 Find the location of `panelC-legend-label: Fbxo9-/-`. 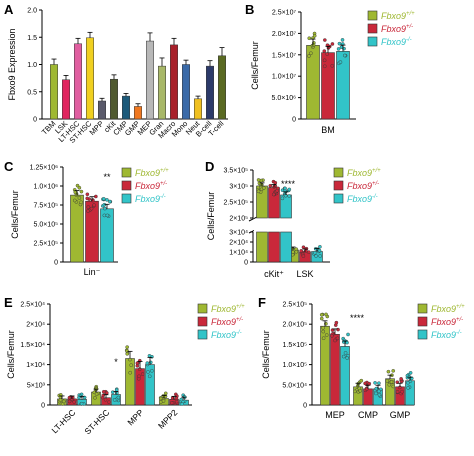

panelC-legend-label: Fbxo9-/- is located at coordinates (150, 199).